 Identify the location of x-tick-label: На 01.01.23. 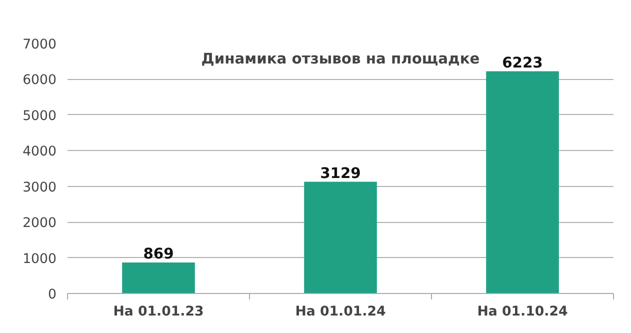
(158, 312).